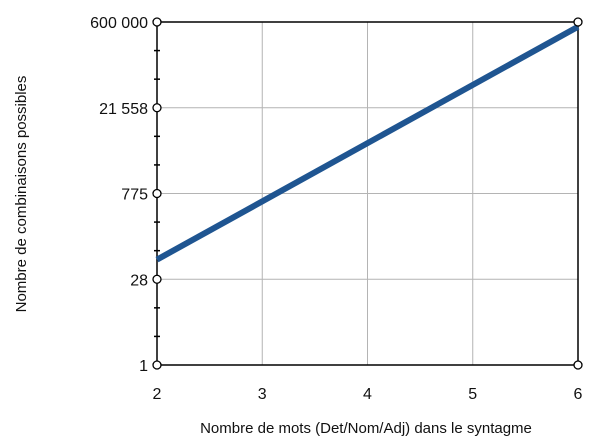  I want to click on minor-ticks, so click(157, 193).